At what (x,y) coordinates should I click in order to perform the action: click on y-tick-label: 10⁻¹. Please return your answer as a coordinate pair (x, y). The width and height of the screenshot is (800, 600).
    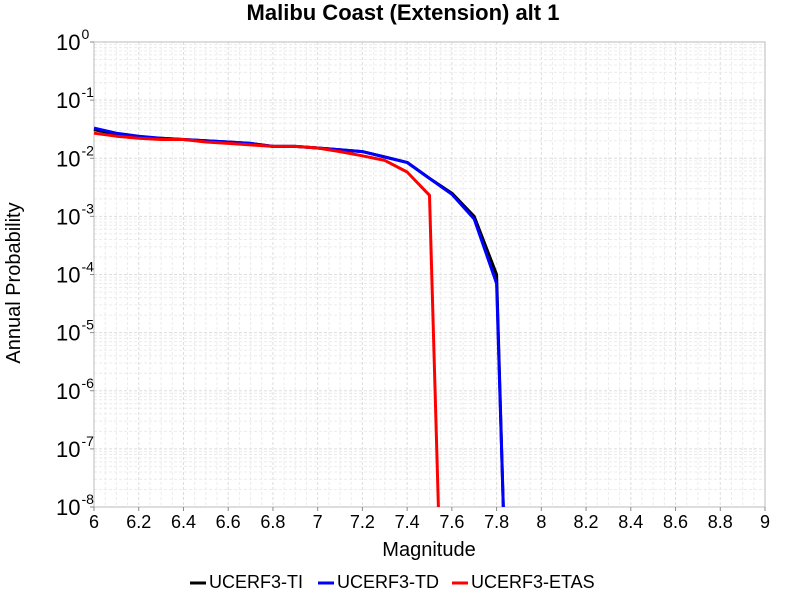
    Looking at the image, I should click on (75, 98).